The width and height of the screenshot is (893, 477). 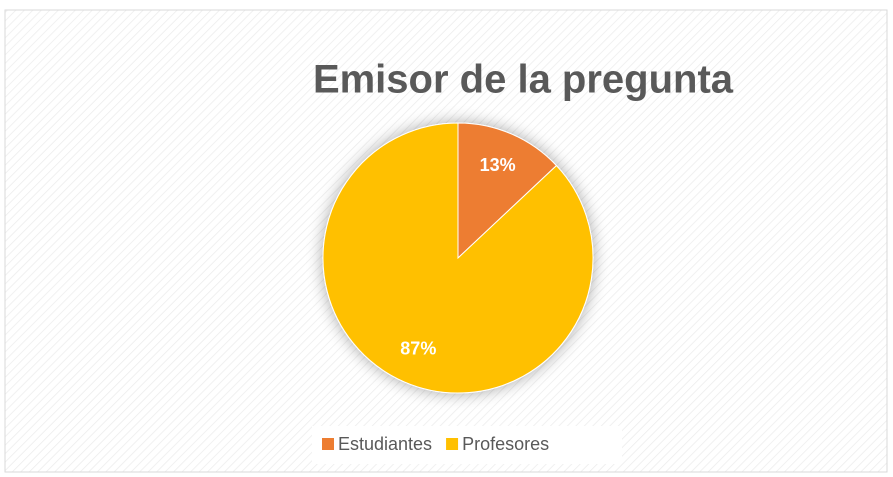 What do you see at coordinates (418, 348) in the screenshot?
I see `data-label: 87%` at bounding box center [418, 348].